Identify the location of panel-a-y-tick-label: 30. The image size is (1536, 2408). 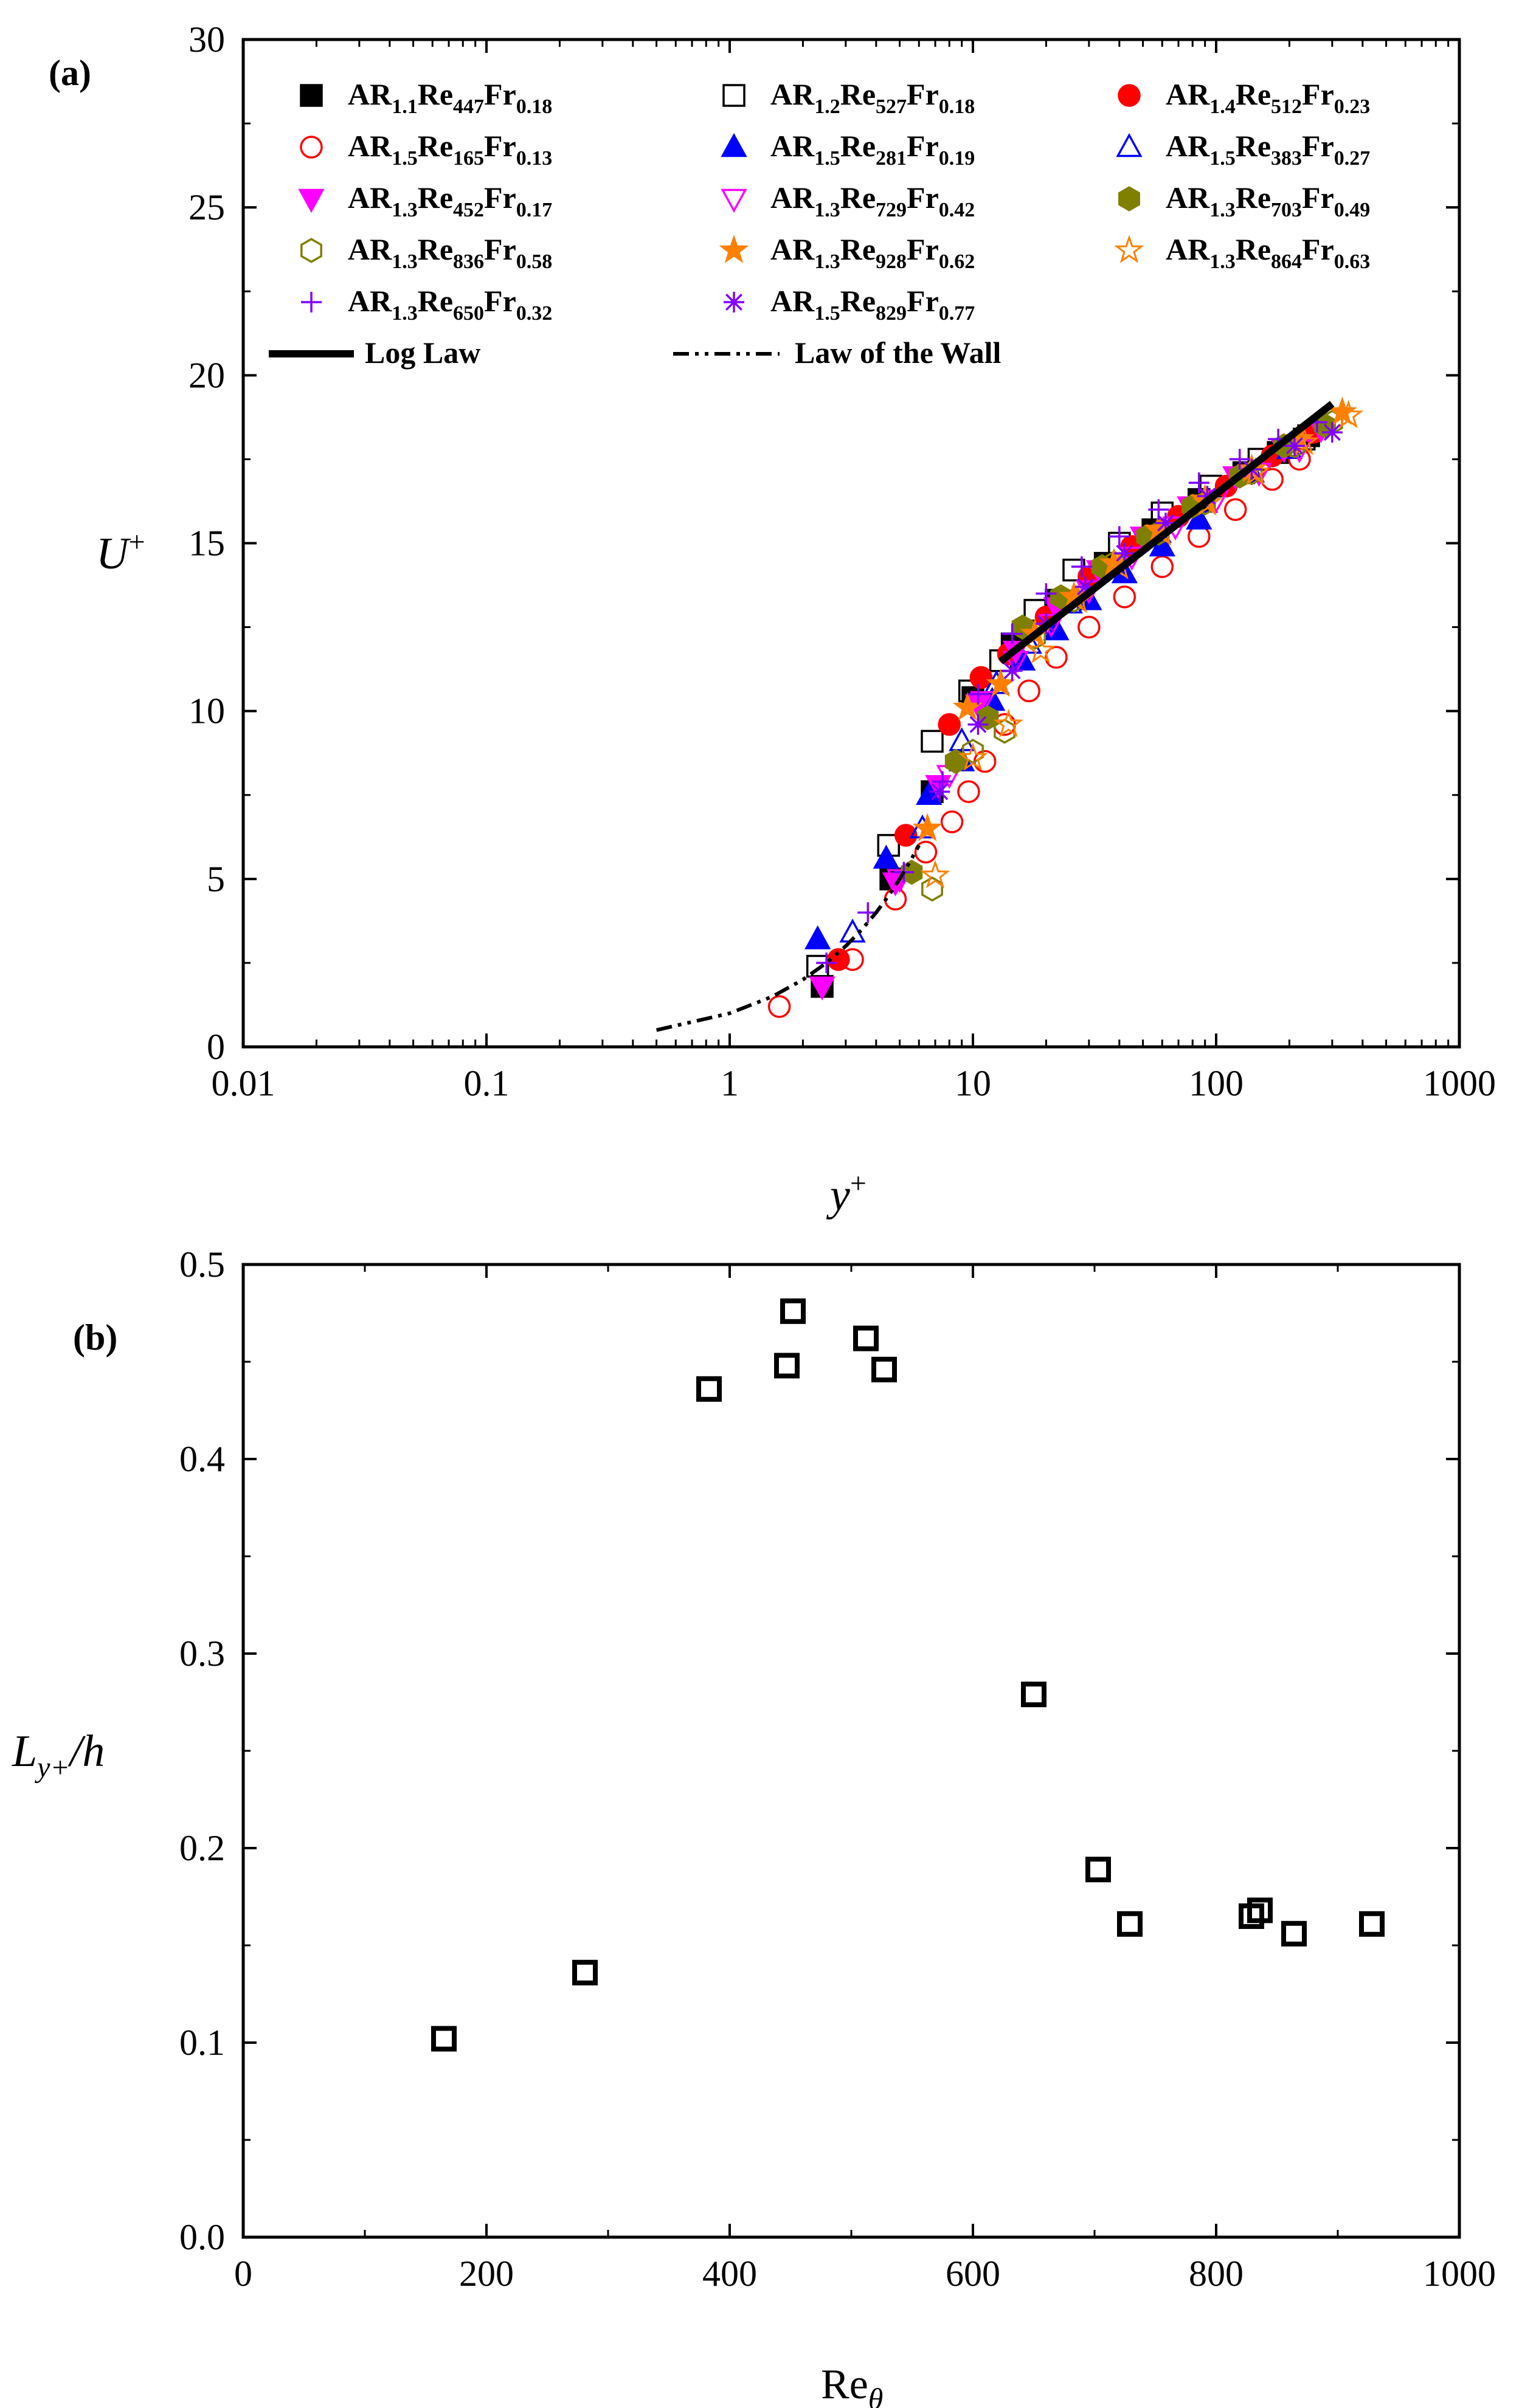
(207, 39).